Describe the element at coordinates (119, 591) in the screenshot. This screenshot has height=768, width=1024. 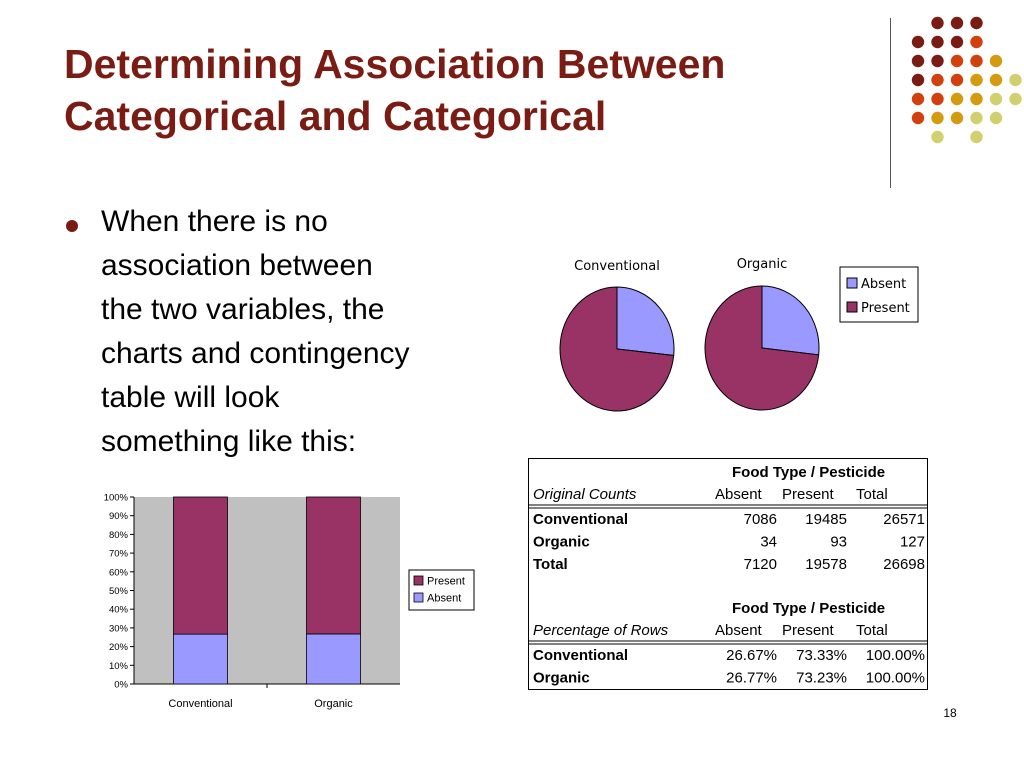
I see `y-tick-label: 50%` at that location.